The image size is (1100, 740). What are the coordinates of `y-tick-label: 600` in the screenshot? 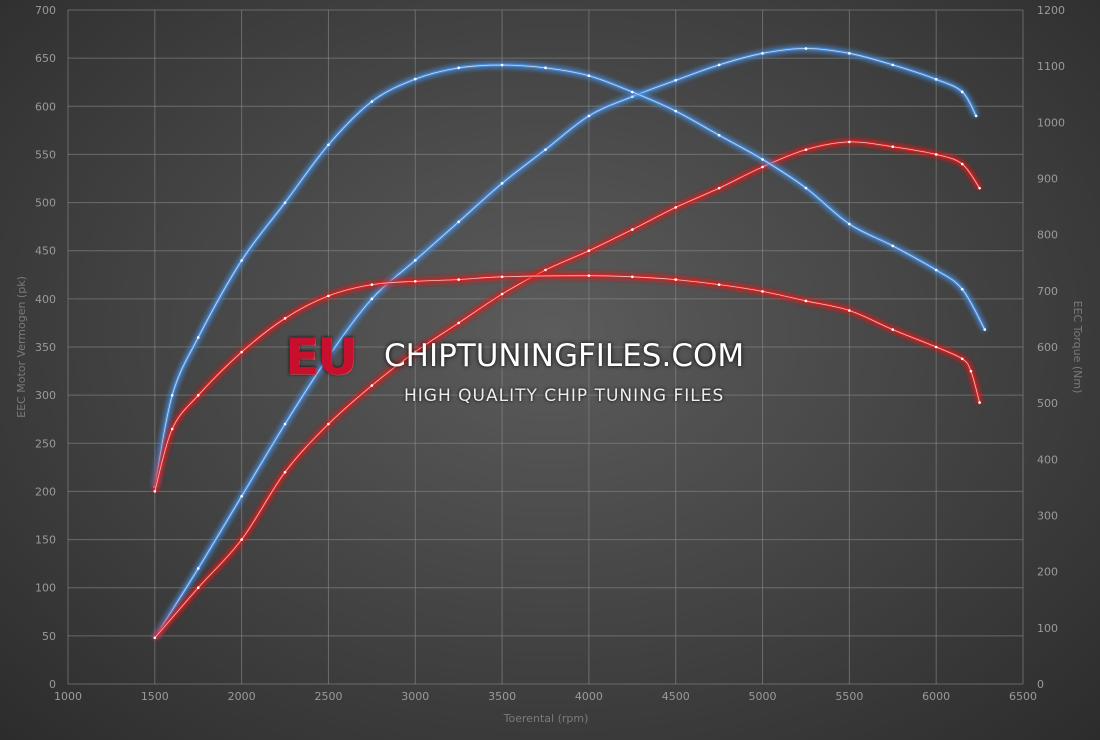 It's located at (45, 106).